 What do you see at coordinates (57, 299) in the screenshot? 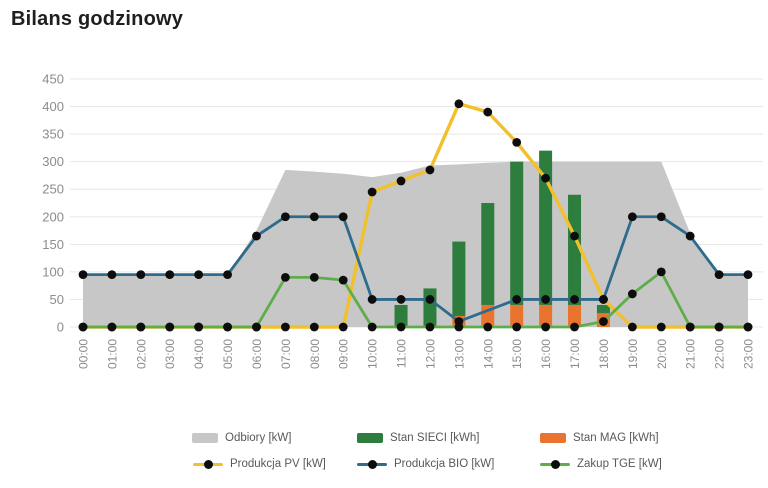
I see `svg-text: 50` at bounding box center [57, 299].